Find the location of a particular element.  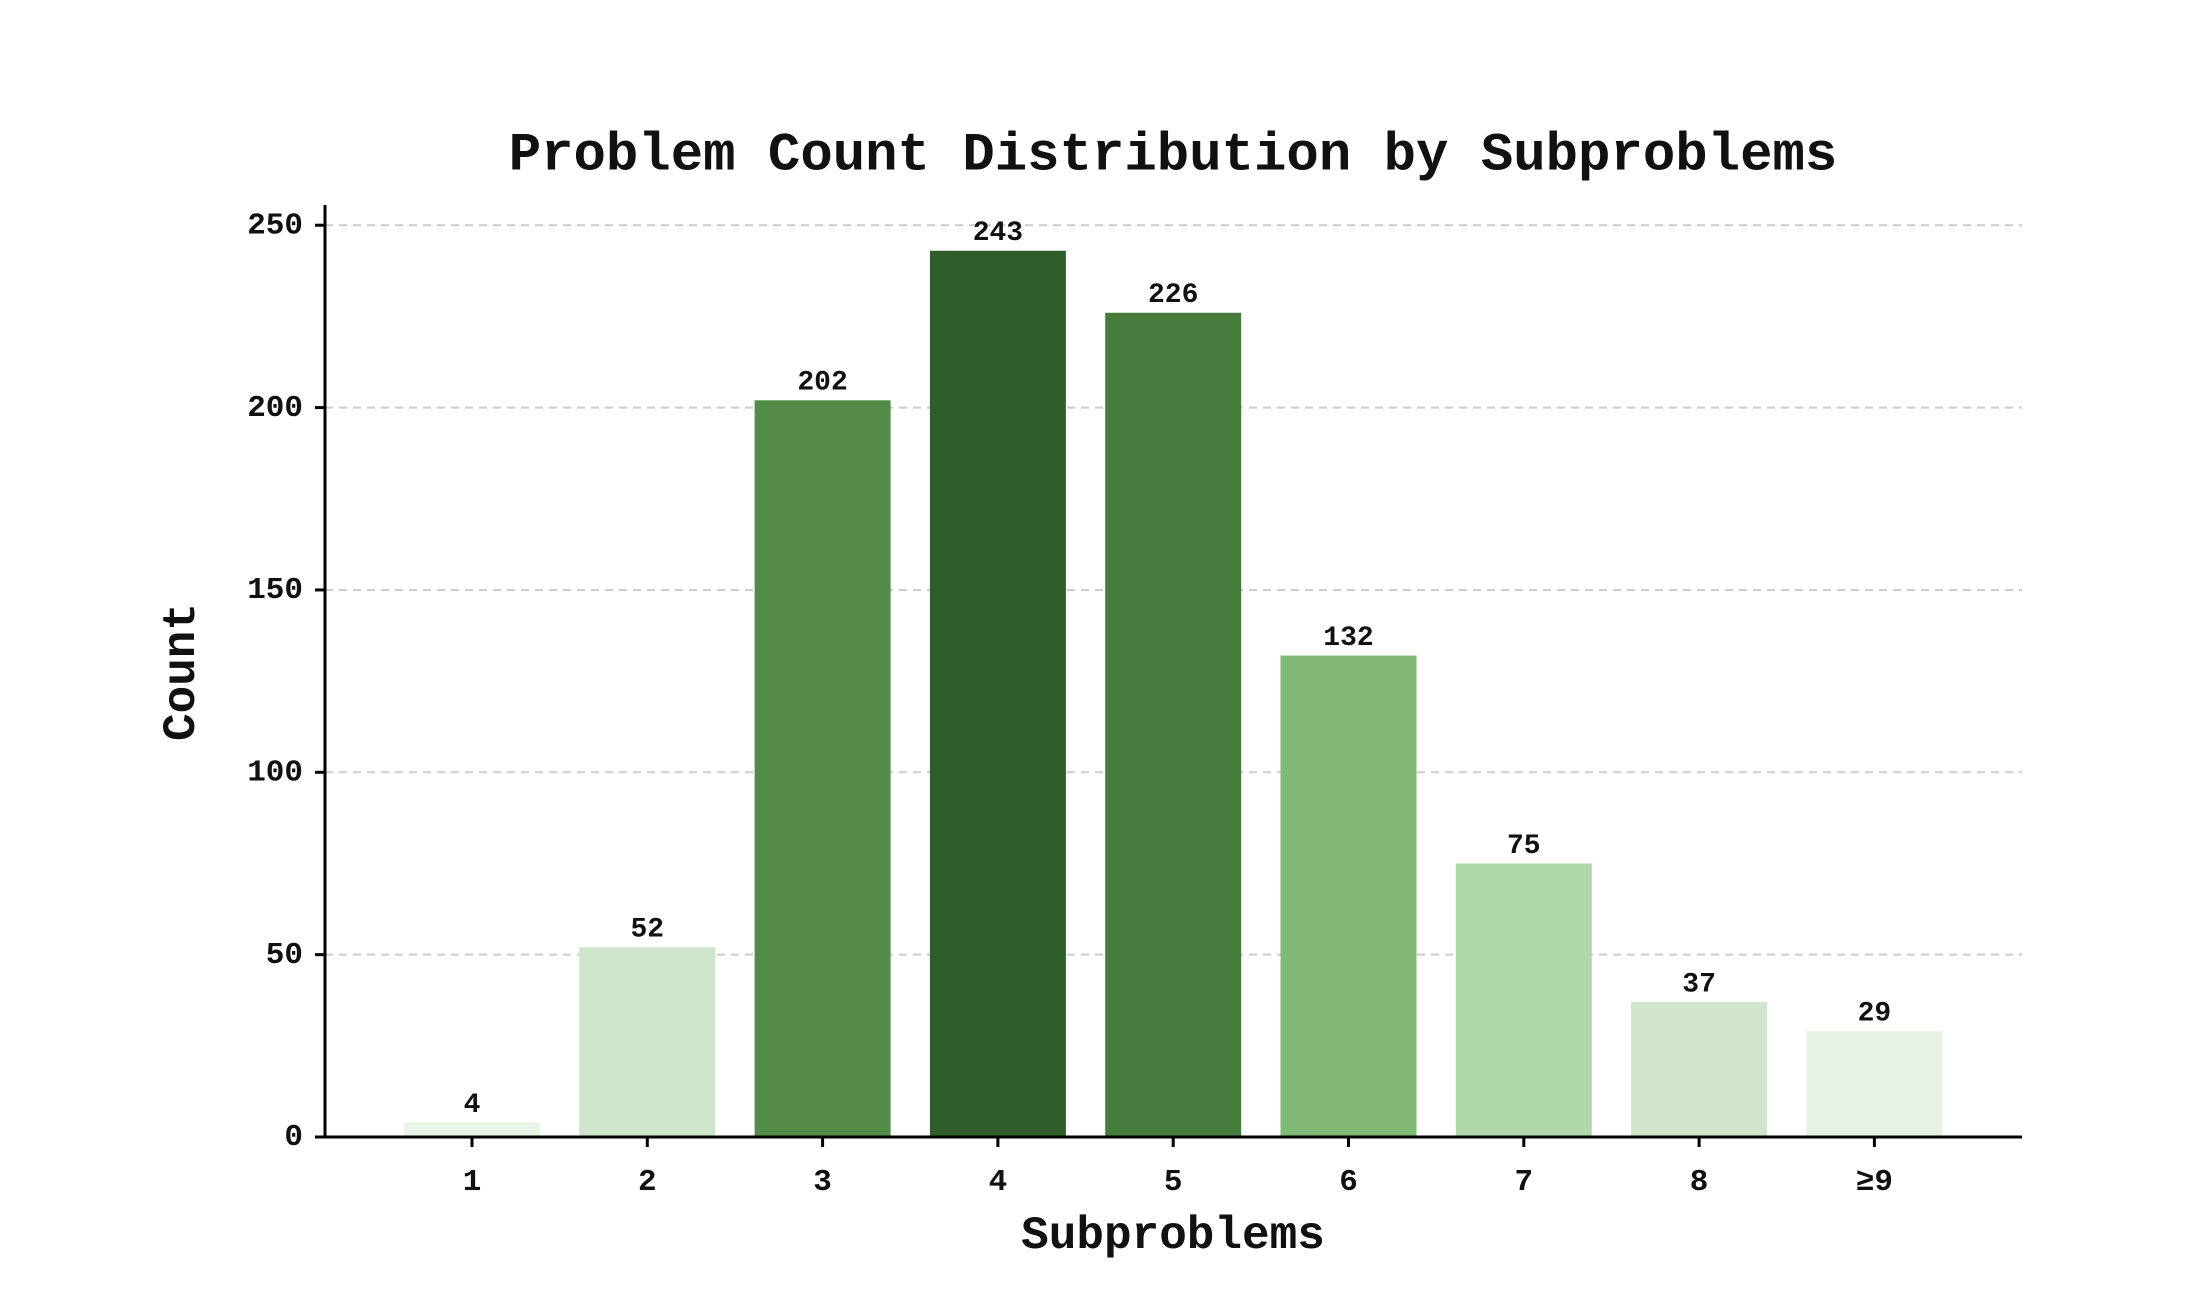

y-tick-label: 0 is located at coordinates (293, 1137).